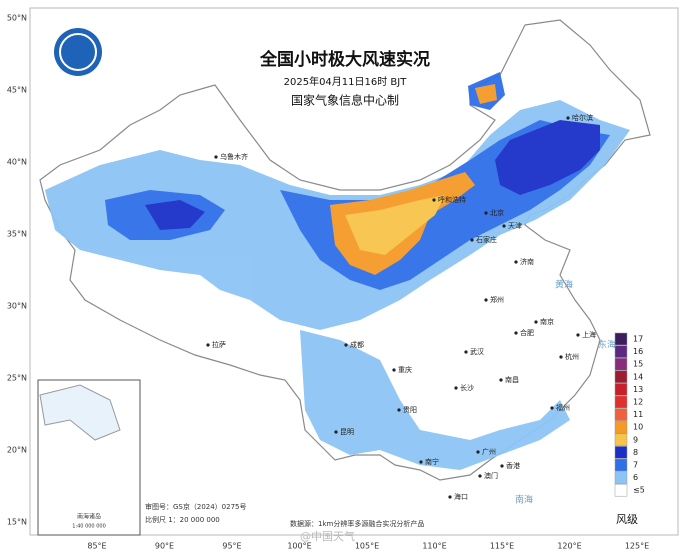 The height and width of the screenshot is (557, 690). Describe the element at coordinates (164, 546) in the screenshot. I see `longitude-label: 90°E` at that location.